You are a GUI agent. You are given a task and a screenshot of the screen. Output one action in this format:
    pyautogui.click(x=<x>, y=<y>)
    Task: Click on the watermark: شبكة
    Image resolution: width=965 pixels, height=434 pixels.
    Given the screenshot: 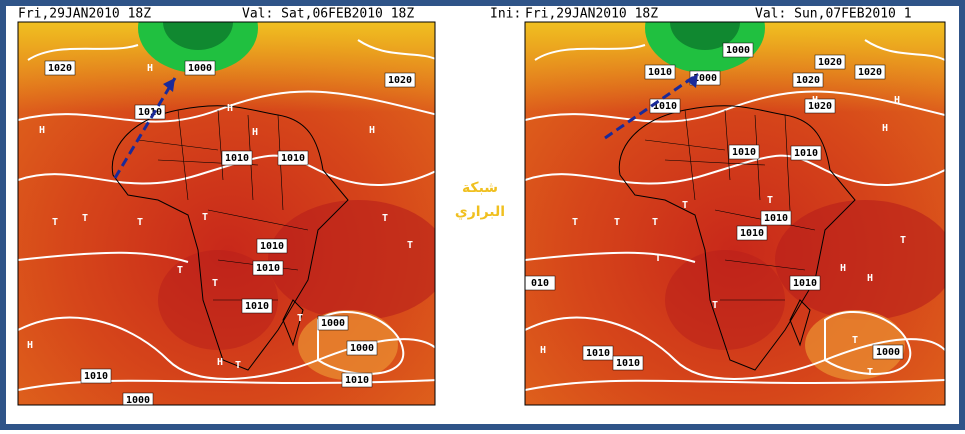 What is the action you would take?
    pyautogui.click(x=480, y=188)
    